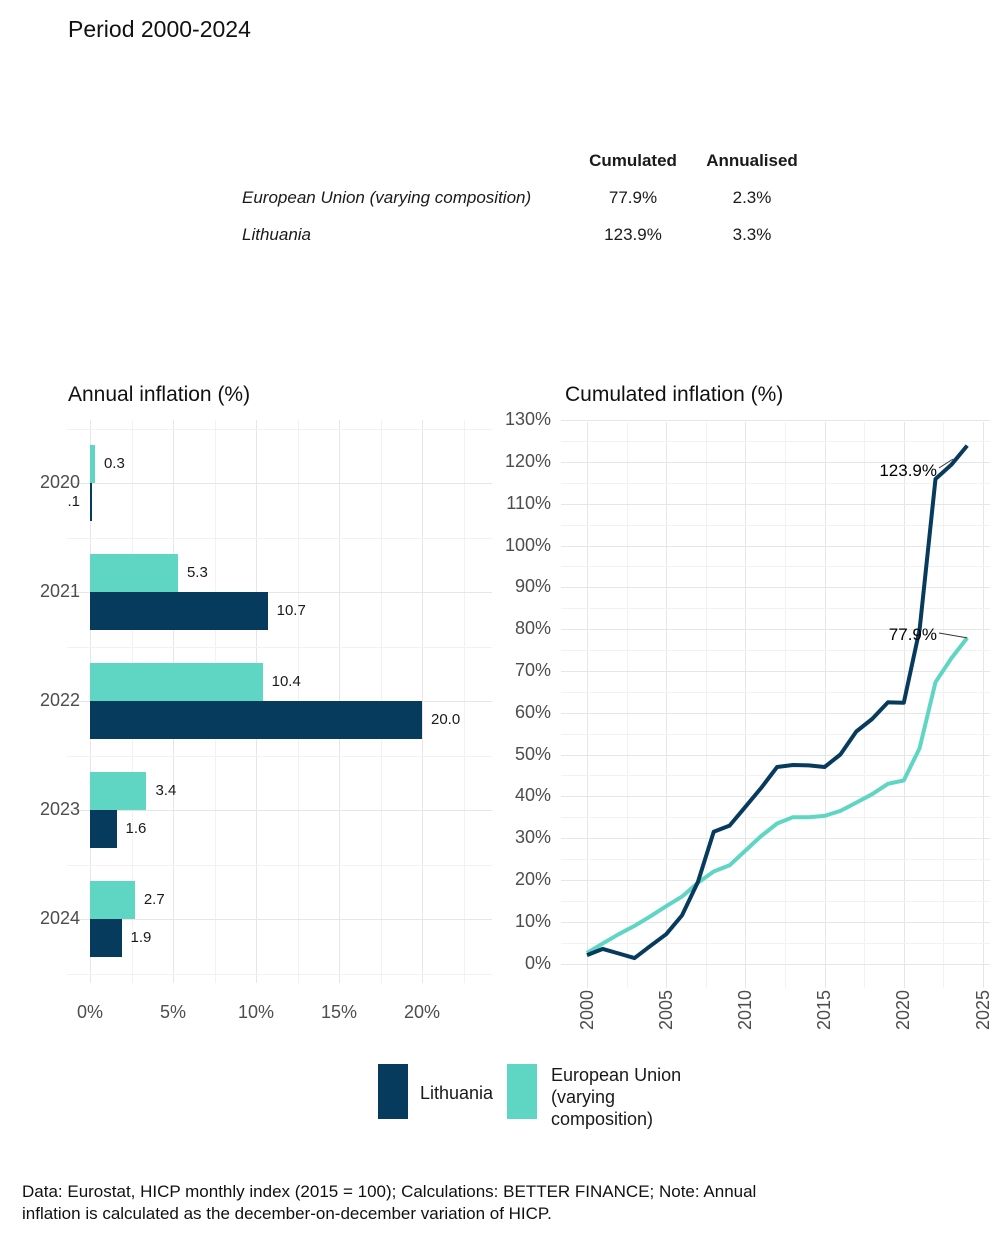 Image resolution: width=1008 pixels, height=1260 pixels. Describe the element at coordinates (532, 837) in the screenshot. I see `axis-tick-label-y: 30%` at that location.